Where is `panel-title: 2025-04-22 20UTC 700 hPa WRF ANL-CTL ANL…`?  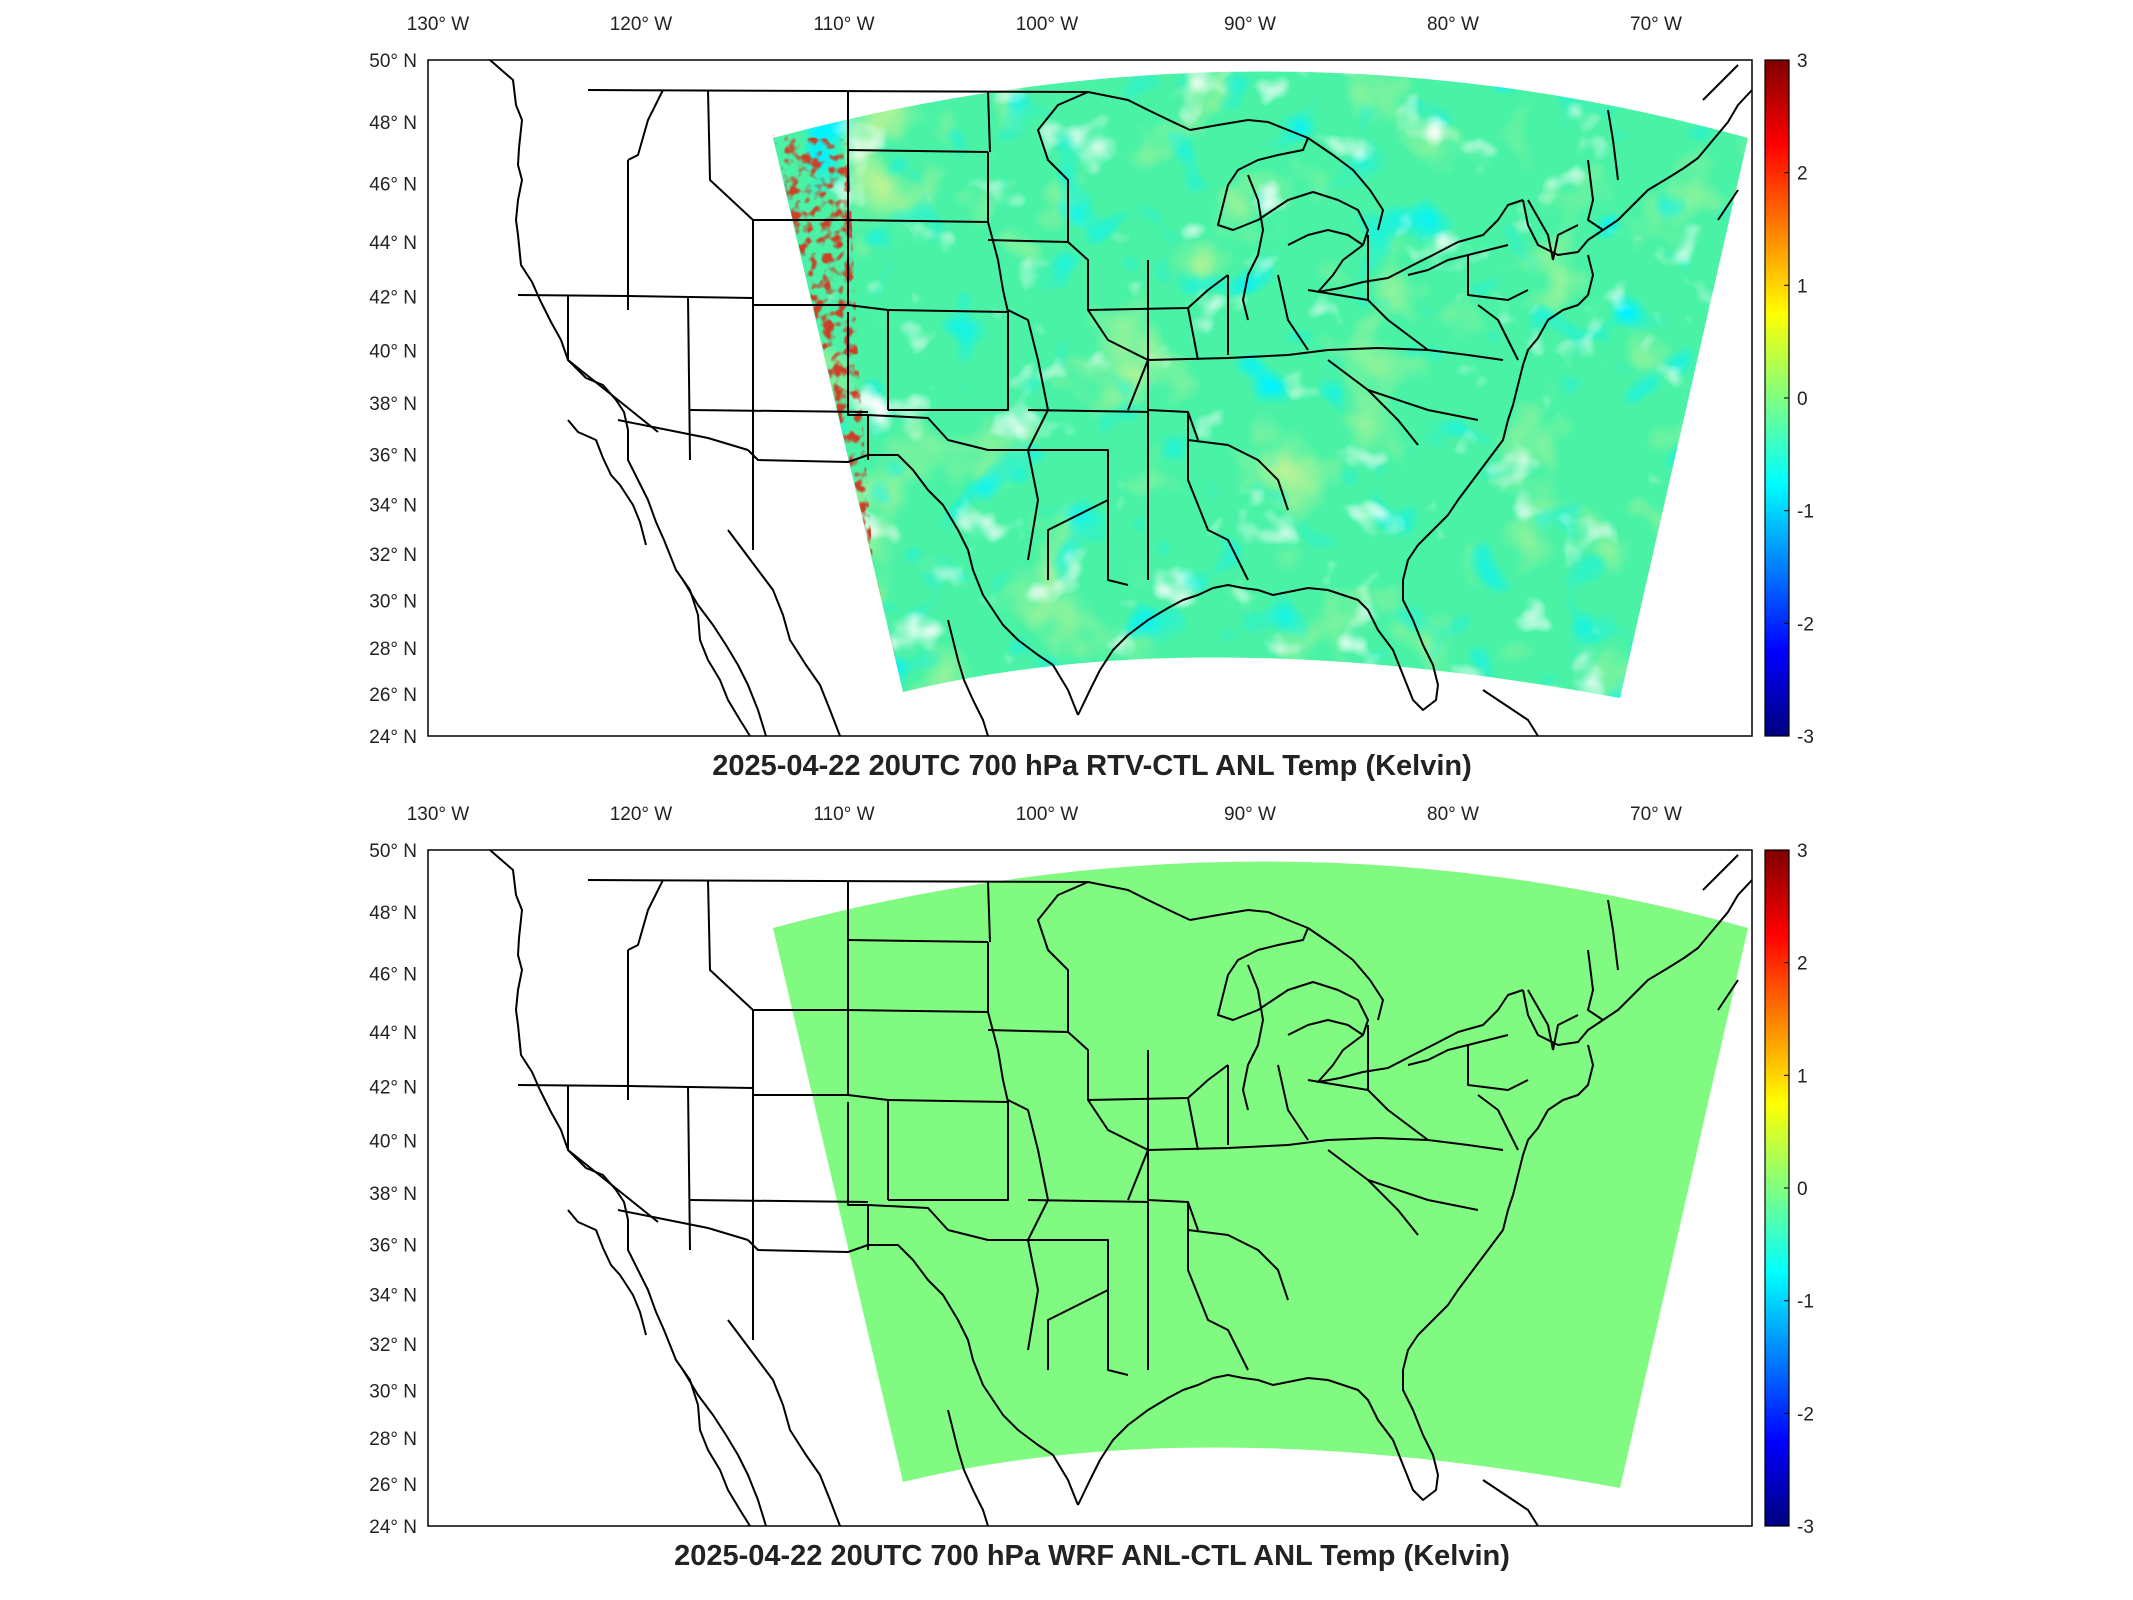
panel-title: 2025-04-22 20UTC 700 hPa WRF ANL-CTL ANL… is located at coordinates (1092, 1556).